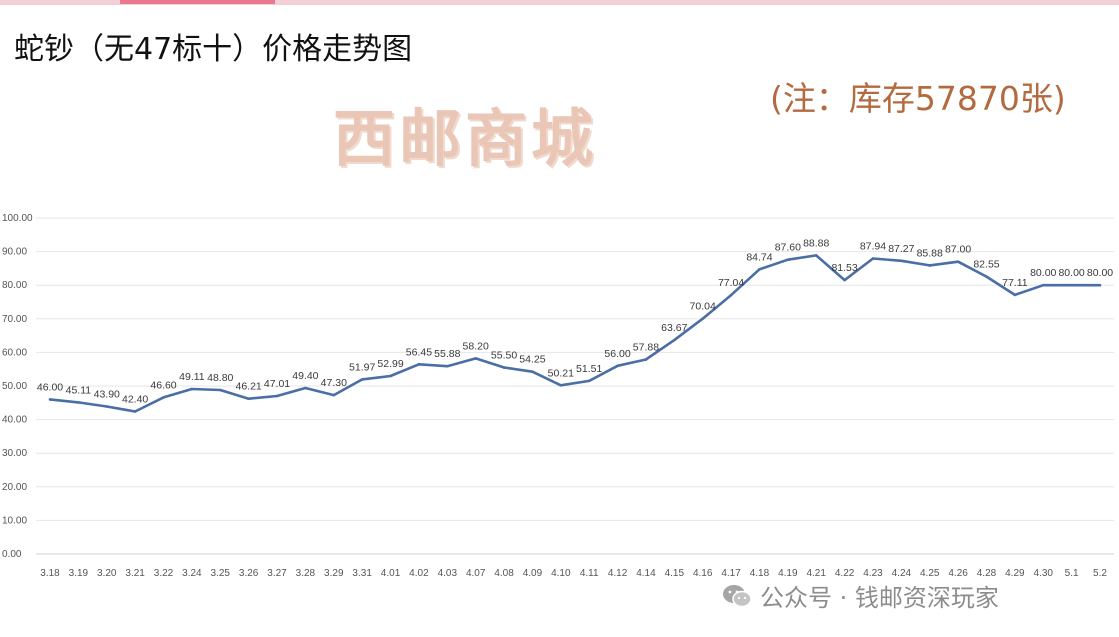  I want to click on x-tick-label: 3.29, so click(334, 573).